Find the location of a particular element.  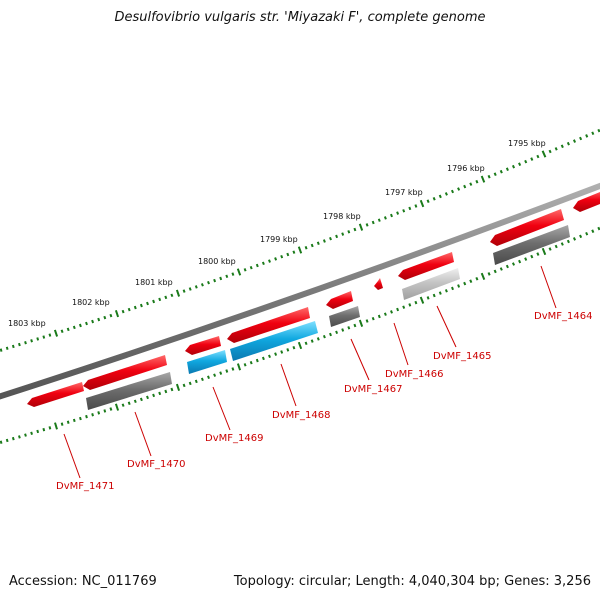

tick-label-1803: 1803 kbp is located at coordinates (27, 323).